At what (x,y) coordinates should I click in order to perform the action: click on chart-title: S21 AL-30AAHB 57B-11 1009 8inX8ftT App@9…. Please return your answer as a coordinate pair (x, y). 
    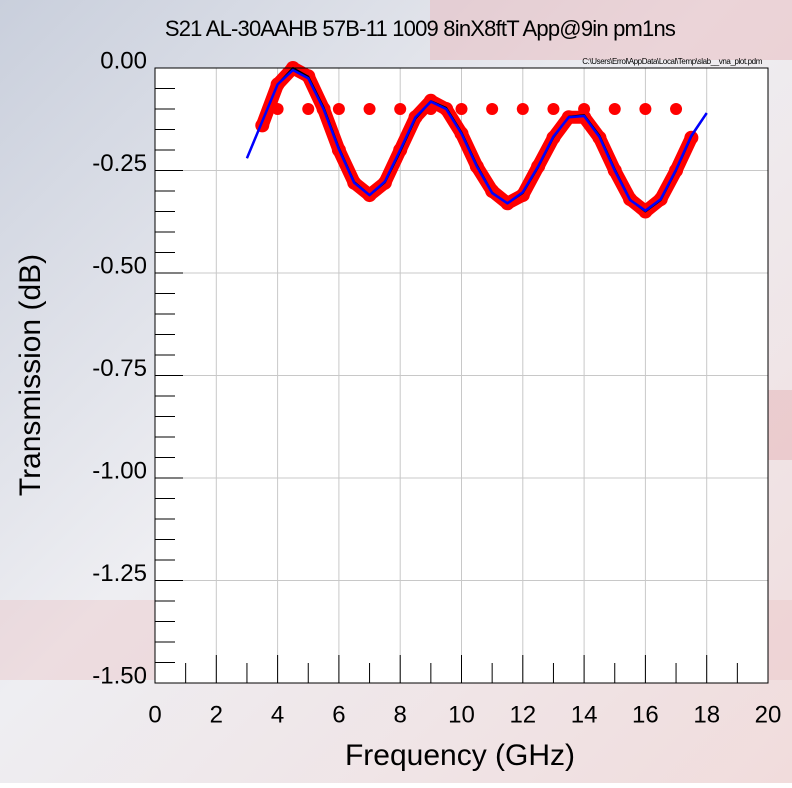
    Looking at the image, I should click on (420, 28).